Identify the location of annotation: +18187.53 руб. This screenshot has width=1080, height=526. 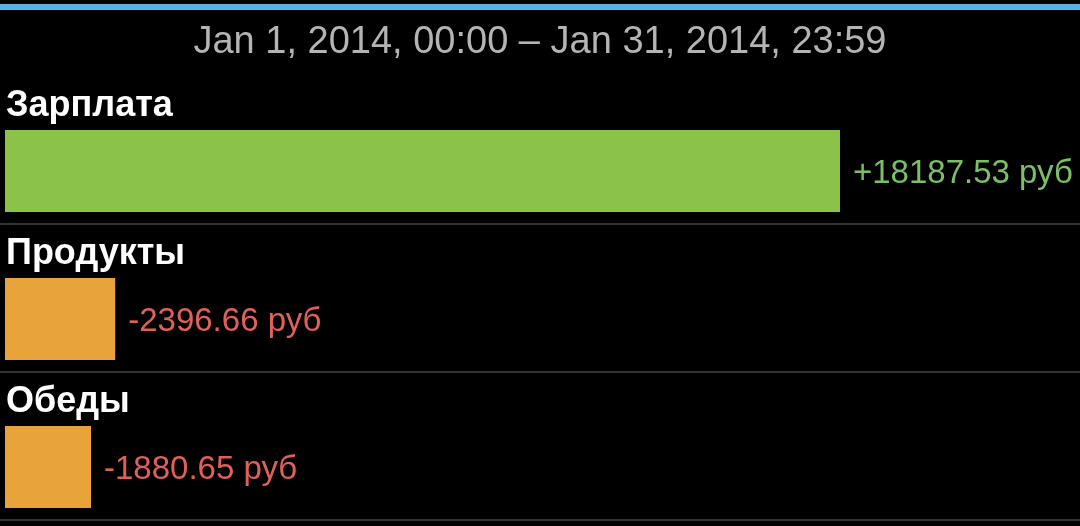
(963, 171).